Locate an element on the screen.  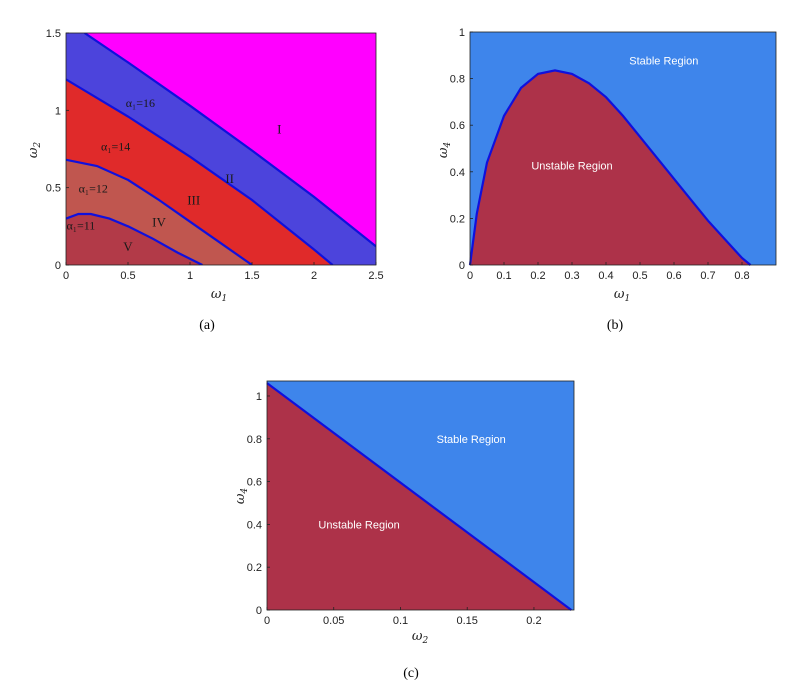
region-label: IV is located at coordinates (159, 221).